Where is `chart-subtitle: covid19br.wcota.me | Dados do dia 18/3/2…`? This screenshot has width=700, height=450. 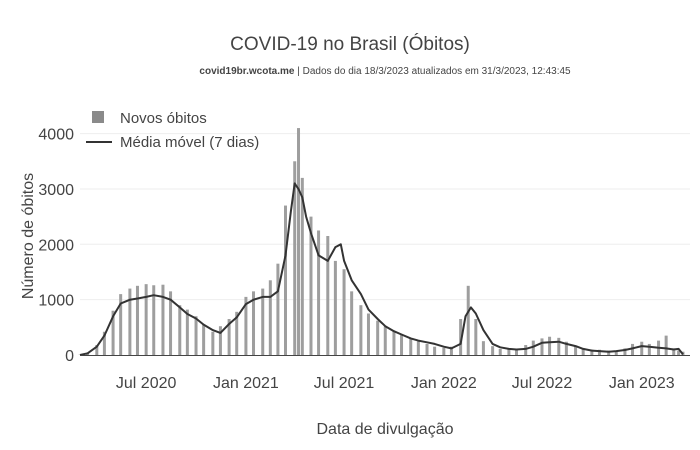 chart-subtitle: covid19br.wcota.me | Dados do dia 18/3/2… is located at coordinates (385, 71).